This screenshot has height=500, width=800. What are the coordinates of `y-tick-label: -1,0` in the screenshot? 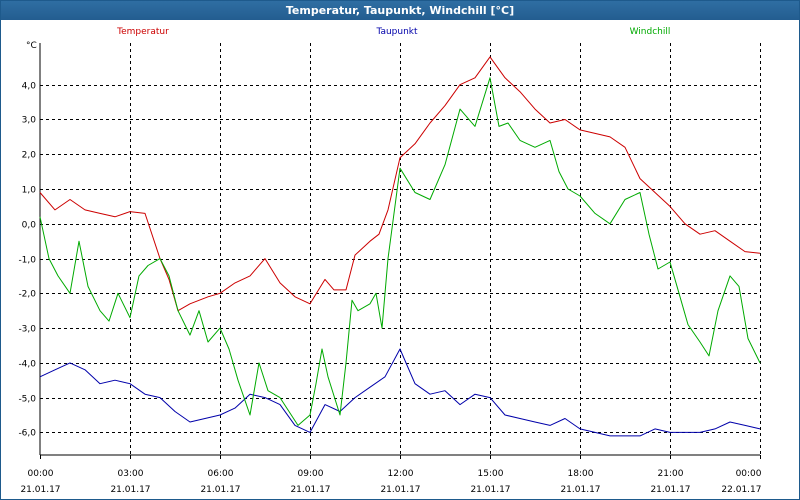 It's located at (27, 261).